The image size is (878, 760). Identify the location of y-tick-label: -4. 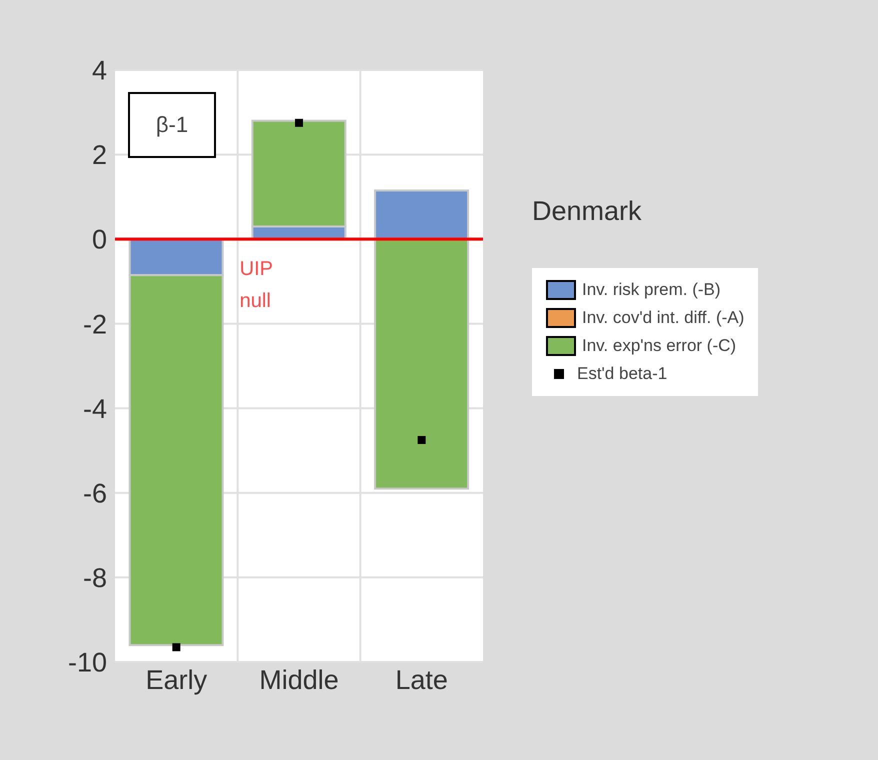
(94, 409).